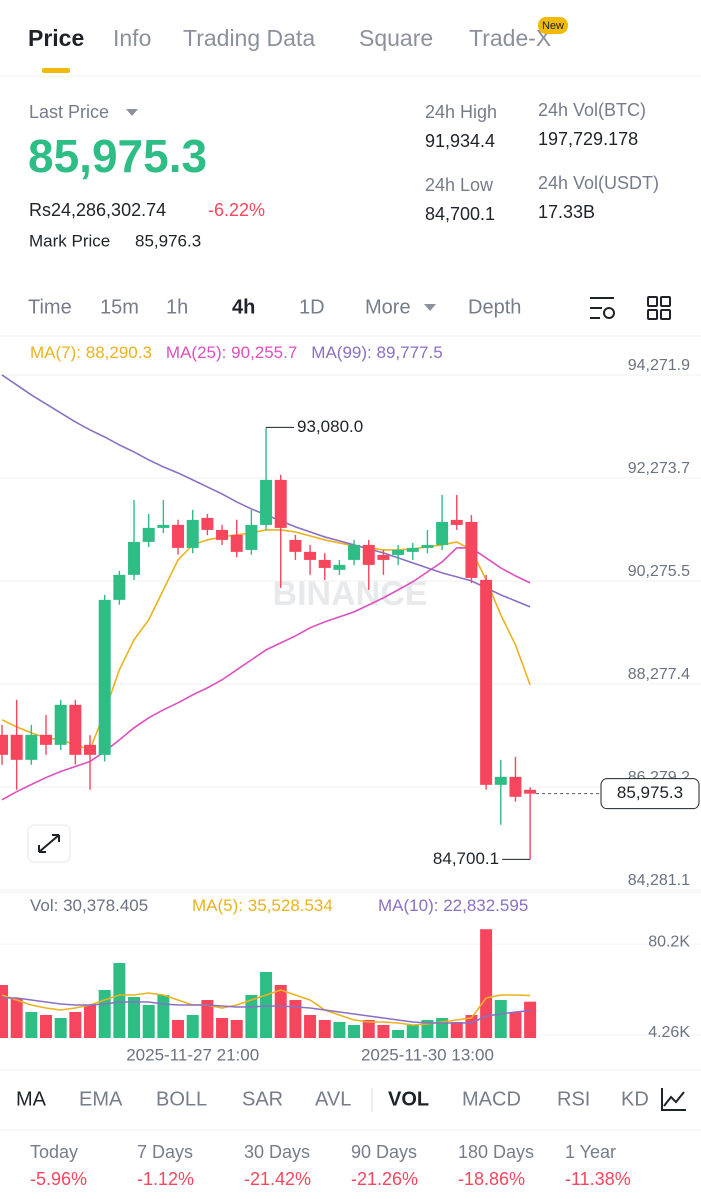  What do you see at coordinates (236, 210) in the screenshot?
I see `change: -6.22%` at bounding box center [236, 210].